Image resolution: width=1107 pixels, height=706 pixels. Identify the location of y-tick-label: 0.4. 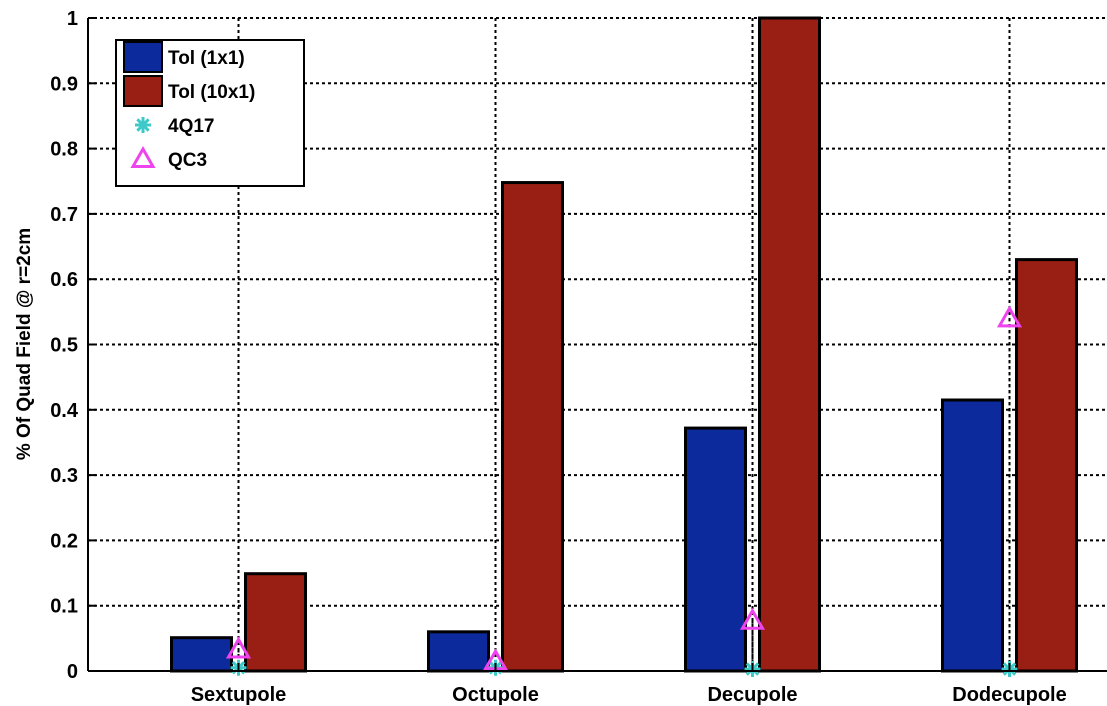
(64, 411).